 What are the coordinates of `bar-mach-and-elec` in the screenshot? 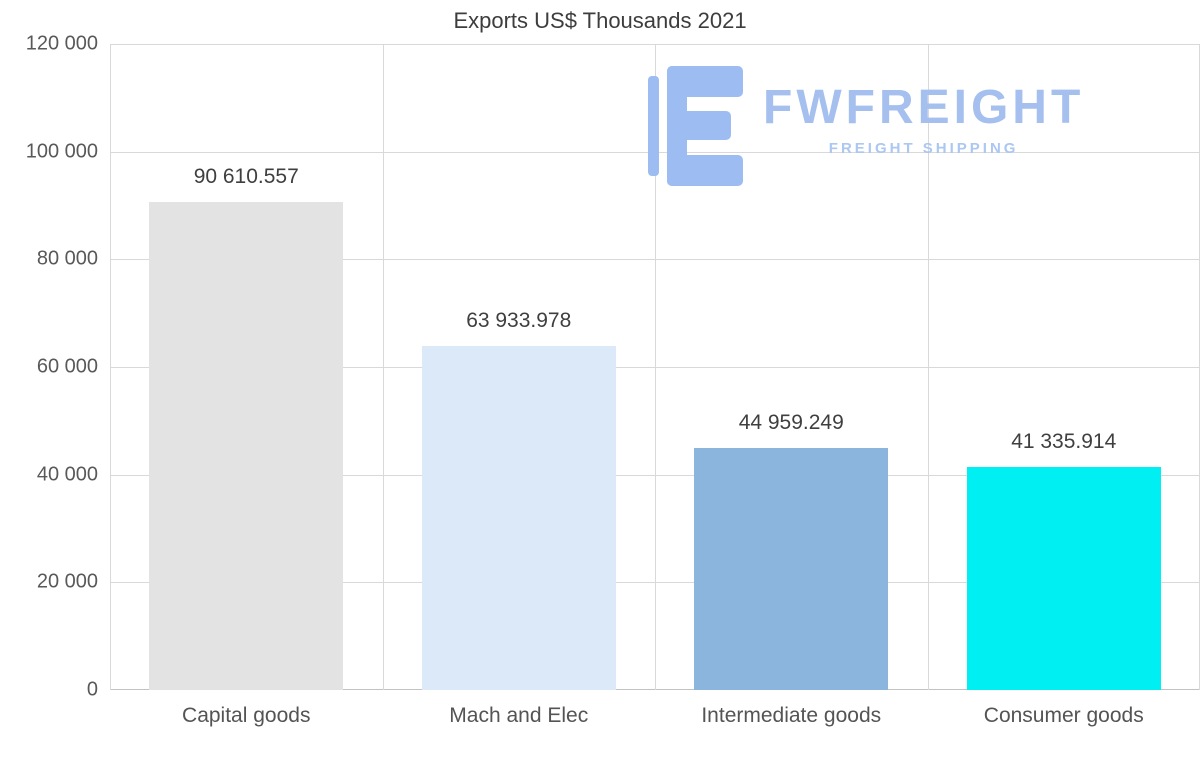 It's located at (518, 517).